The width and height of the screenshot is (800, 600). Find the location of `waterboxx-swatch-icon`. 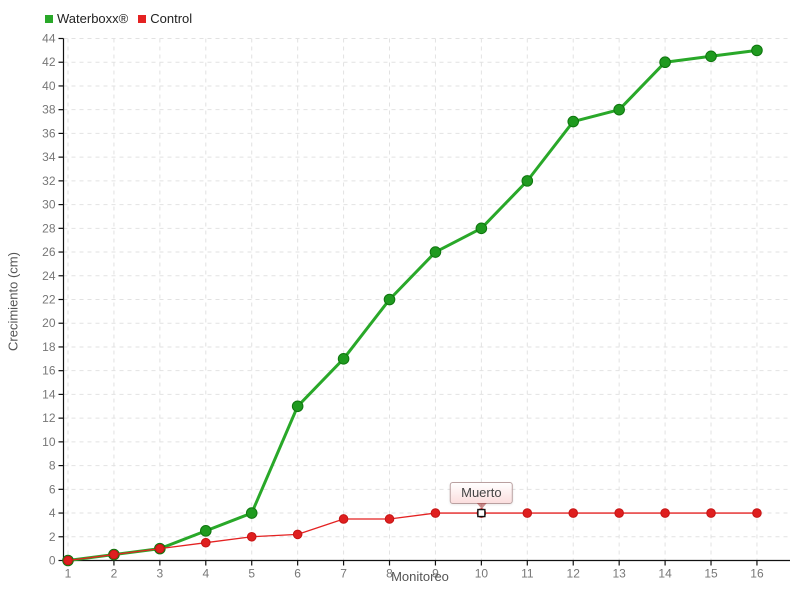

waterboxx-swatch-icon is located at coordinates (49, 18).